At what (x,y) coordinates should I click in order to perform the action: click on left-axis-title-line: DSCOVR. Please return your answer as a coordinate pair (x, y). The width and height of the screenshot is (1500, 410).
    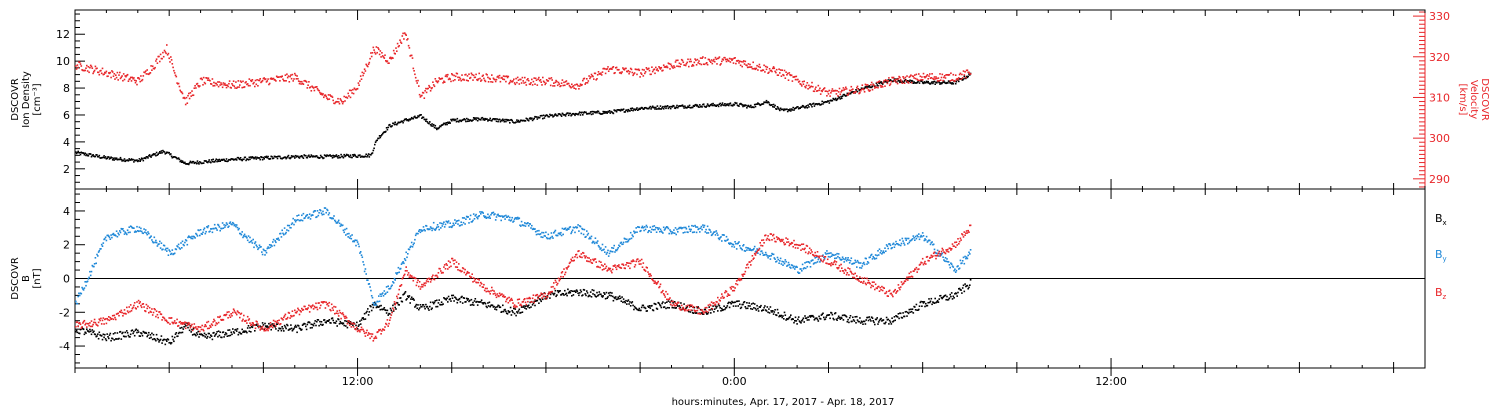
    Looking at the image, I should click on (15, 278).